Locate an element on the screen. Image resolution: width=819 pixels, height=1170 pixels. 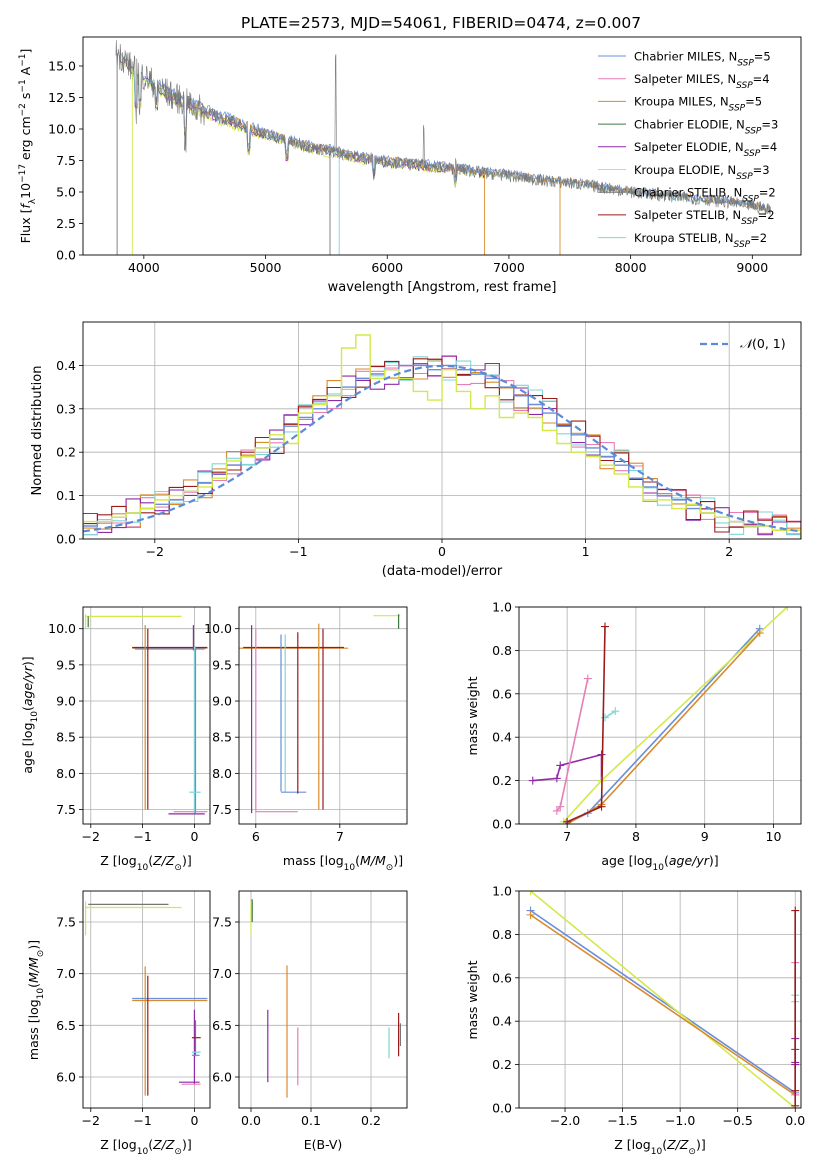
y-tick-label: 10.0 is located at coordinates (218, 628).